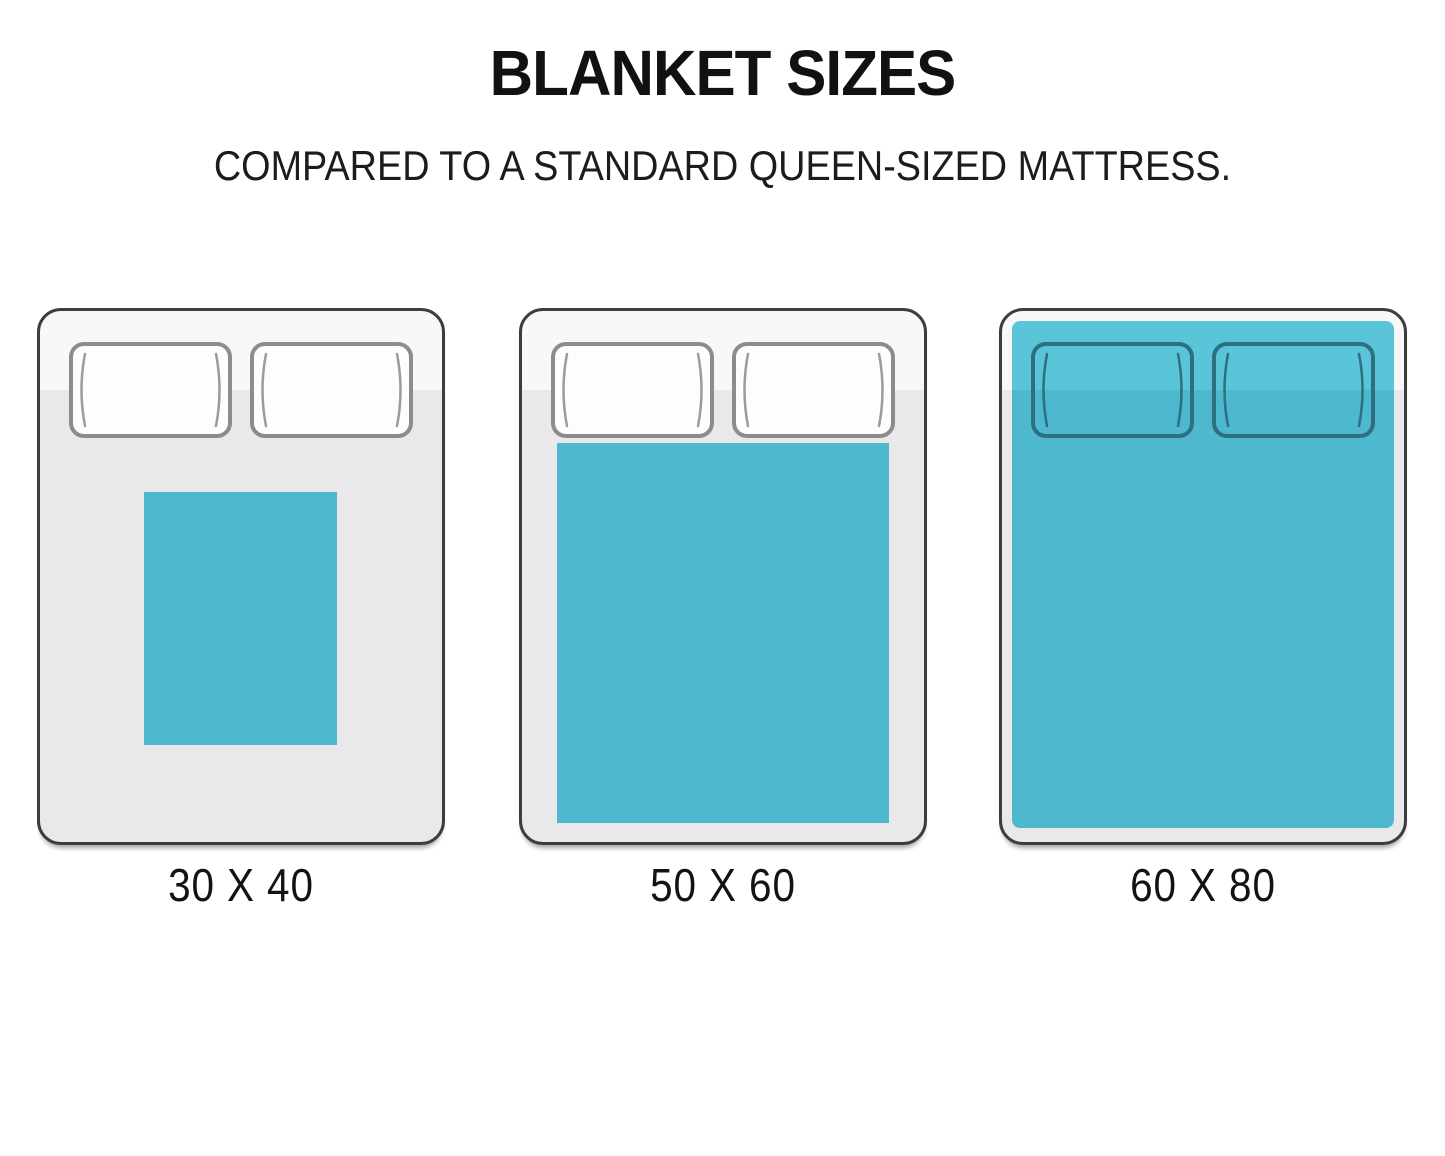 Image resolution: width=1445 pixels, height=1156 pixels. Describe the element at coordinates (1203, 885) in the screenshot. I see `blanket-size-label: 60 X 80` at that location.